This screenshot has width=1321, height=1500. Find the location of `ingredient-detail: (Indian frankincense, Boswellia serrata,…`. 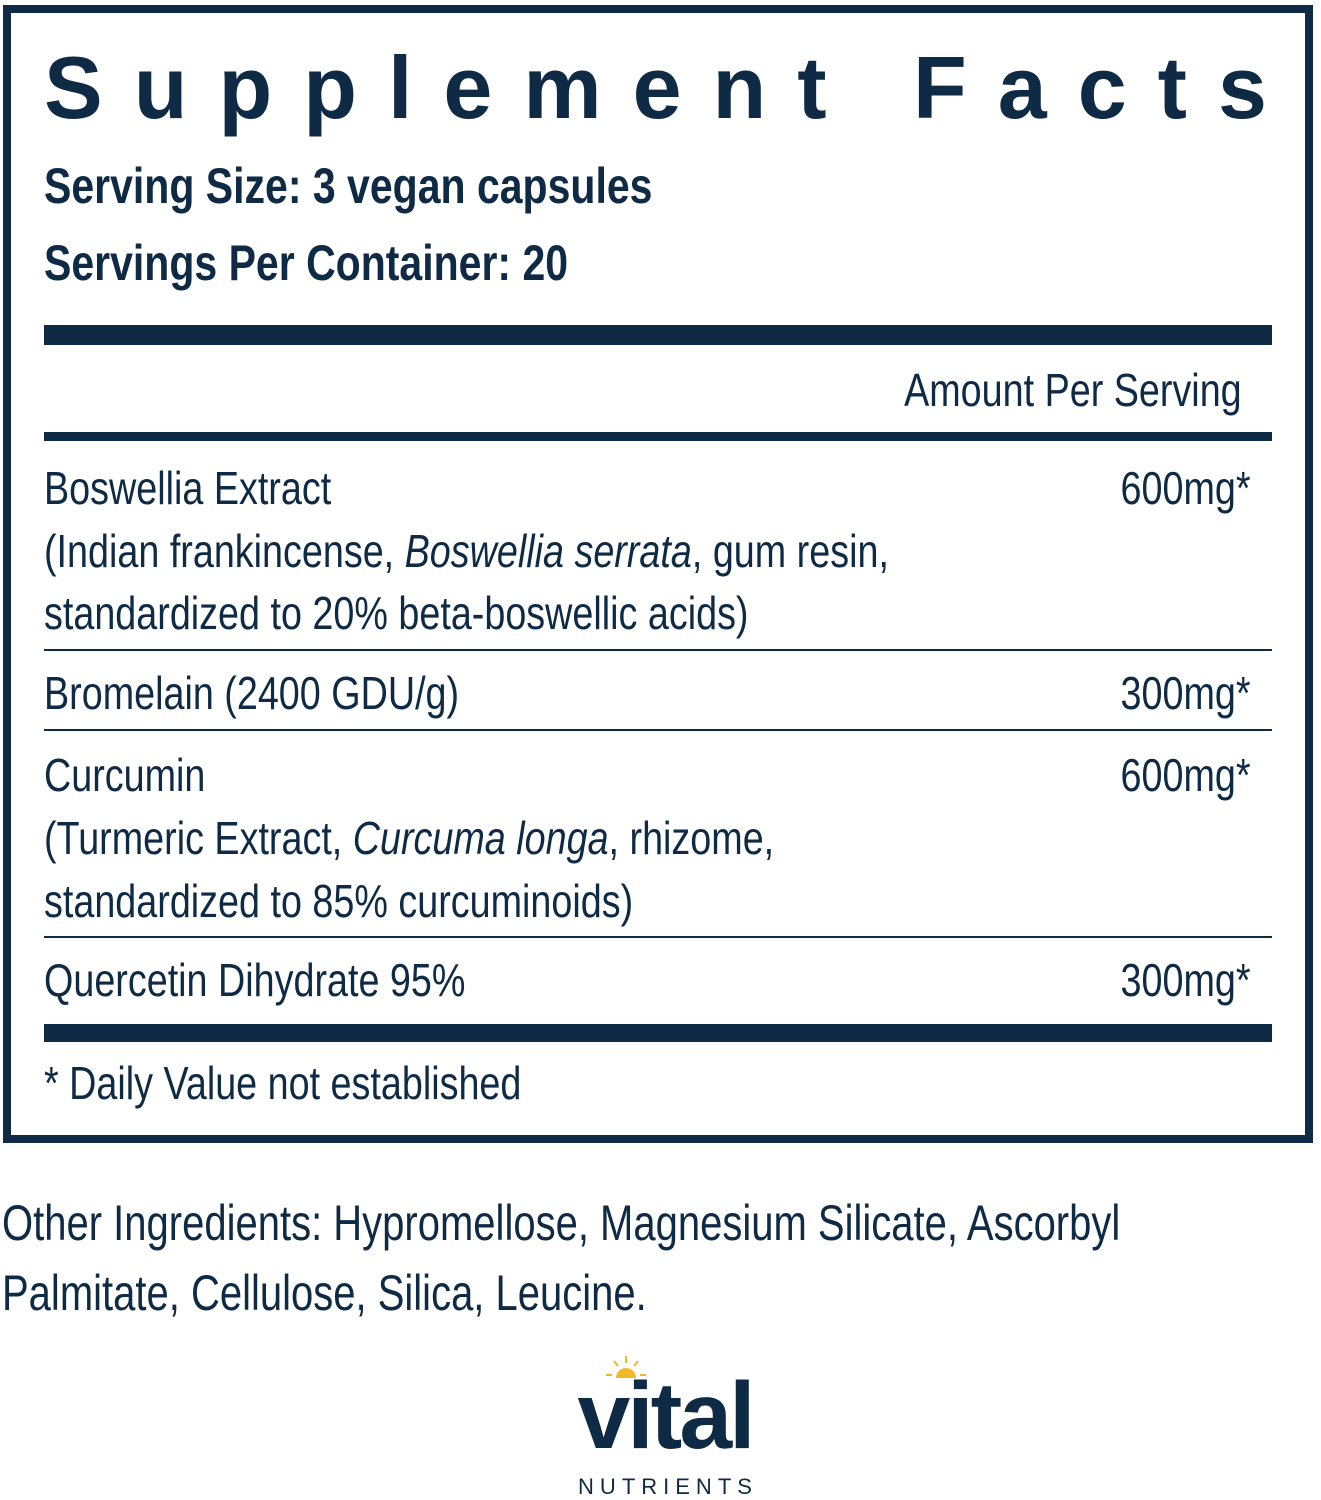

ingredient-detail: (Indian frankincense, Boswellia serrata,… is located at coordinates (466, 551).